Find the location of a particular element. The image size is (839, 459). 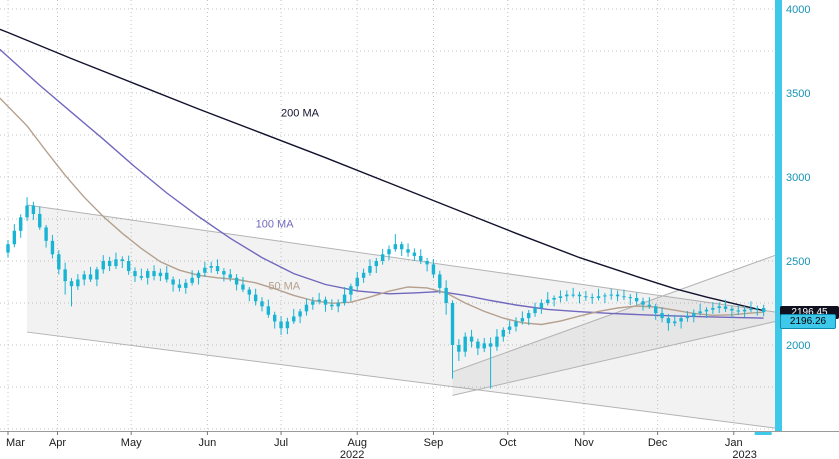

y-axis-highlight-strip is located at coordinates (778, 215).